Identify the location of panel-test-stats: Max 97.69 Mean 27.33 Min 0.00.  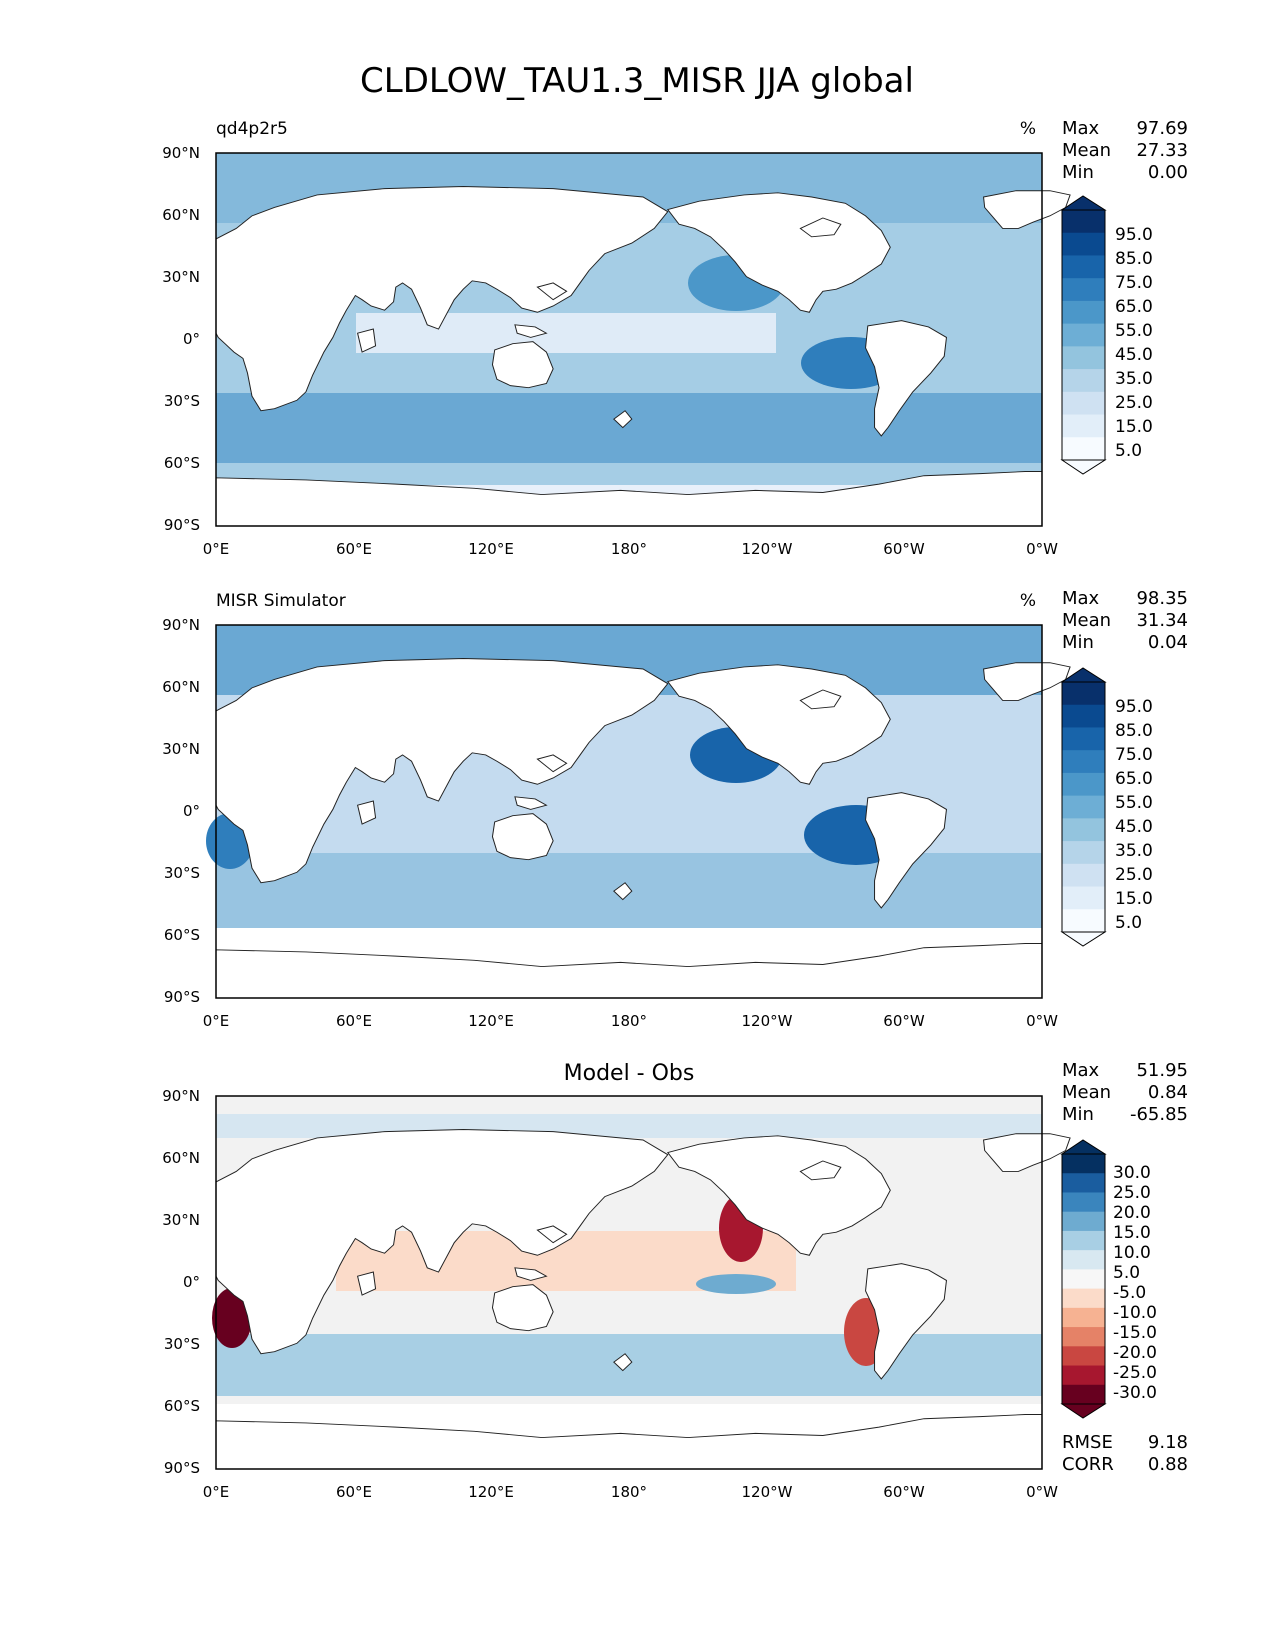
(1125, 150).